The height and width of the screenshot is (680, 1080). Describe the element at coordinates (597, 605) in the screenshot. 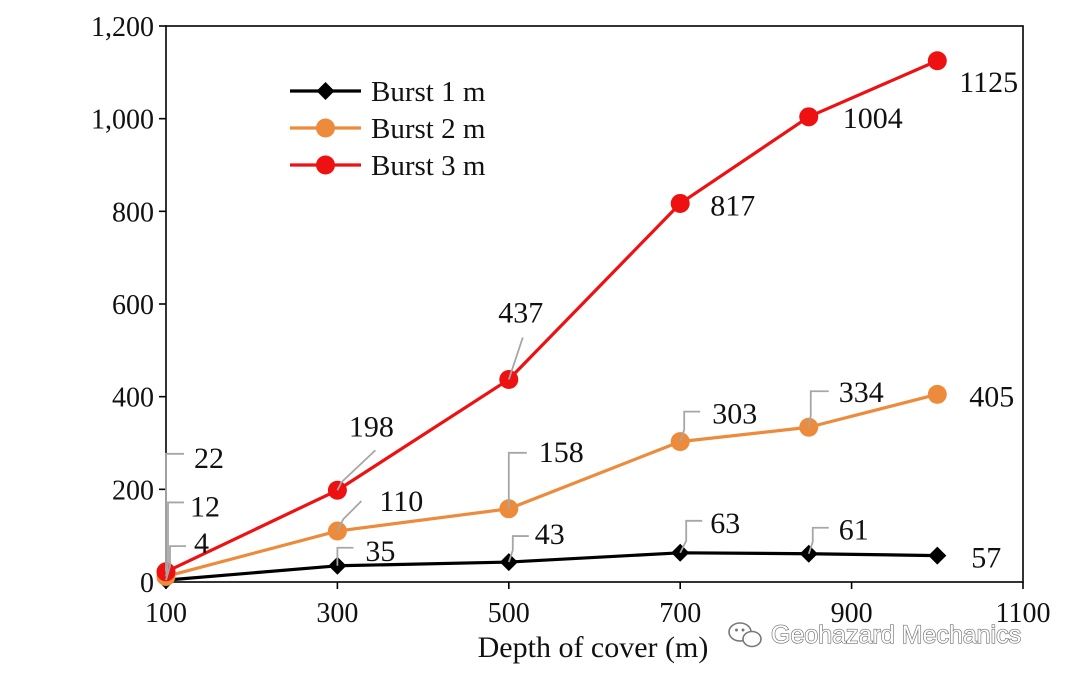

I see `x-axis: 100 300 500 700 900 1100` at that location.